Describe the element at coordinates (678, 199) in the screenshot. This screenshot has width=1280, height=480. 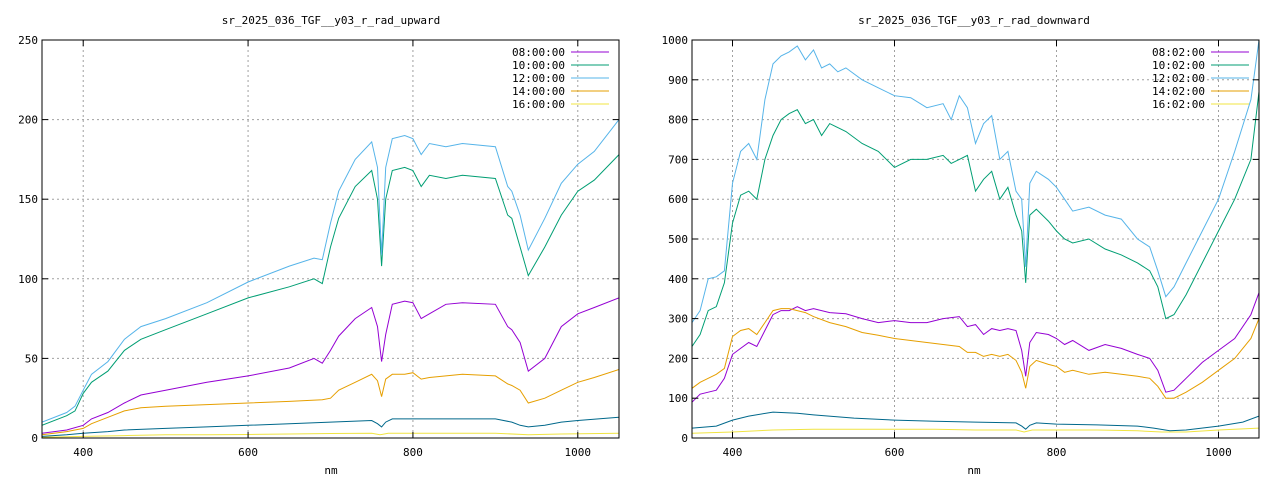
I see `y-tick-label: 600` at that location.